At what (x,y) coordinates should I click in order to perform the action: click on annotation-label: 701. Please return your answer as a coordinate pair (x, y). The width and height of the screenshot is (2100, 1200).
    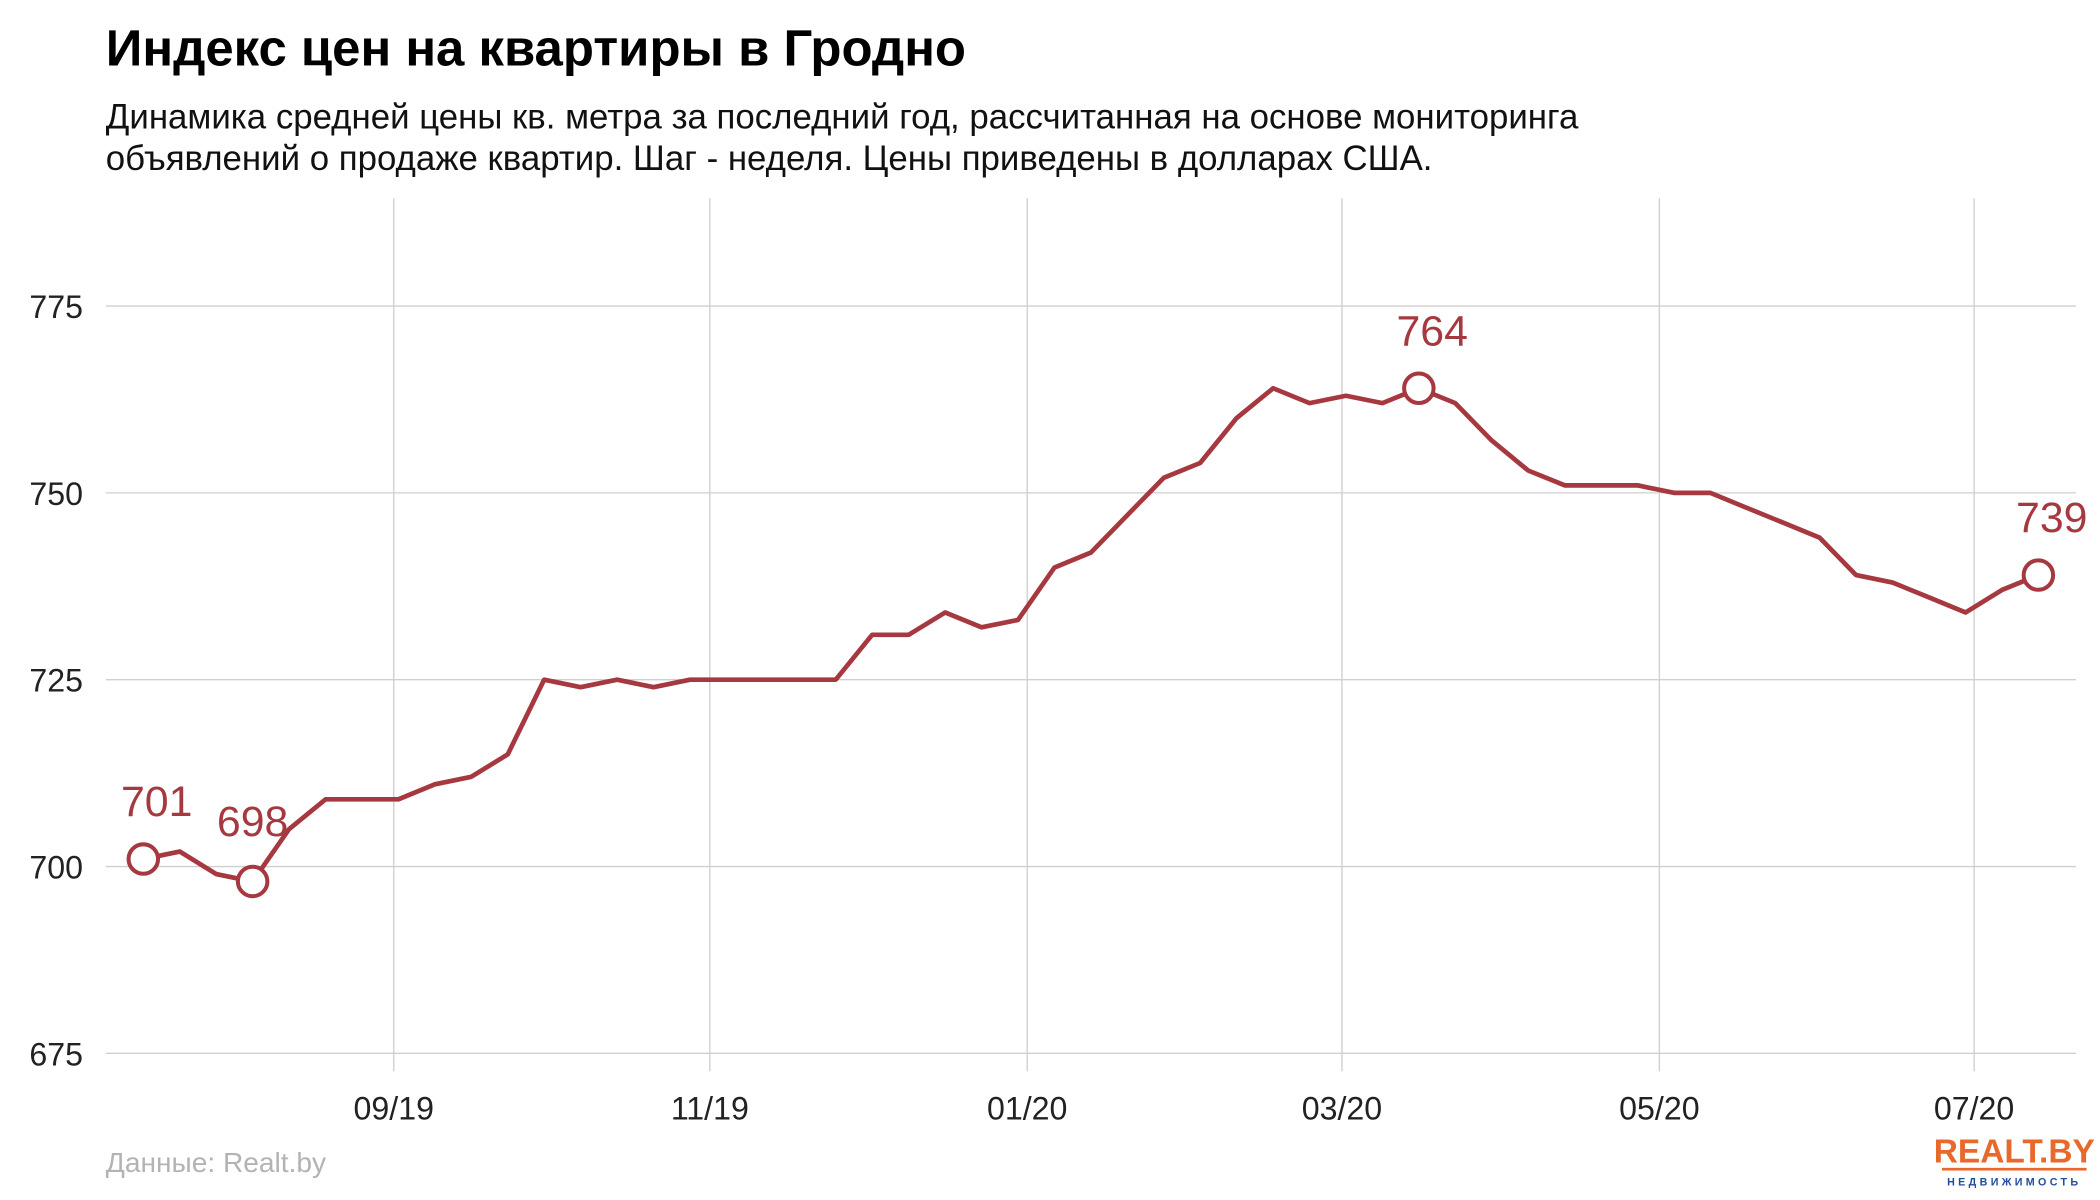
    Looking at the image, I should click on (156, 802).